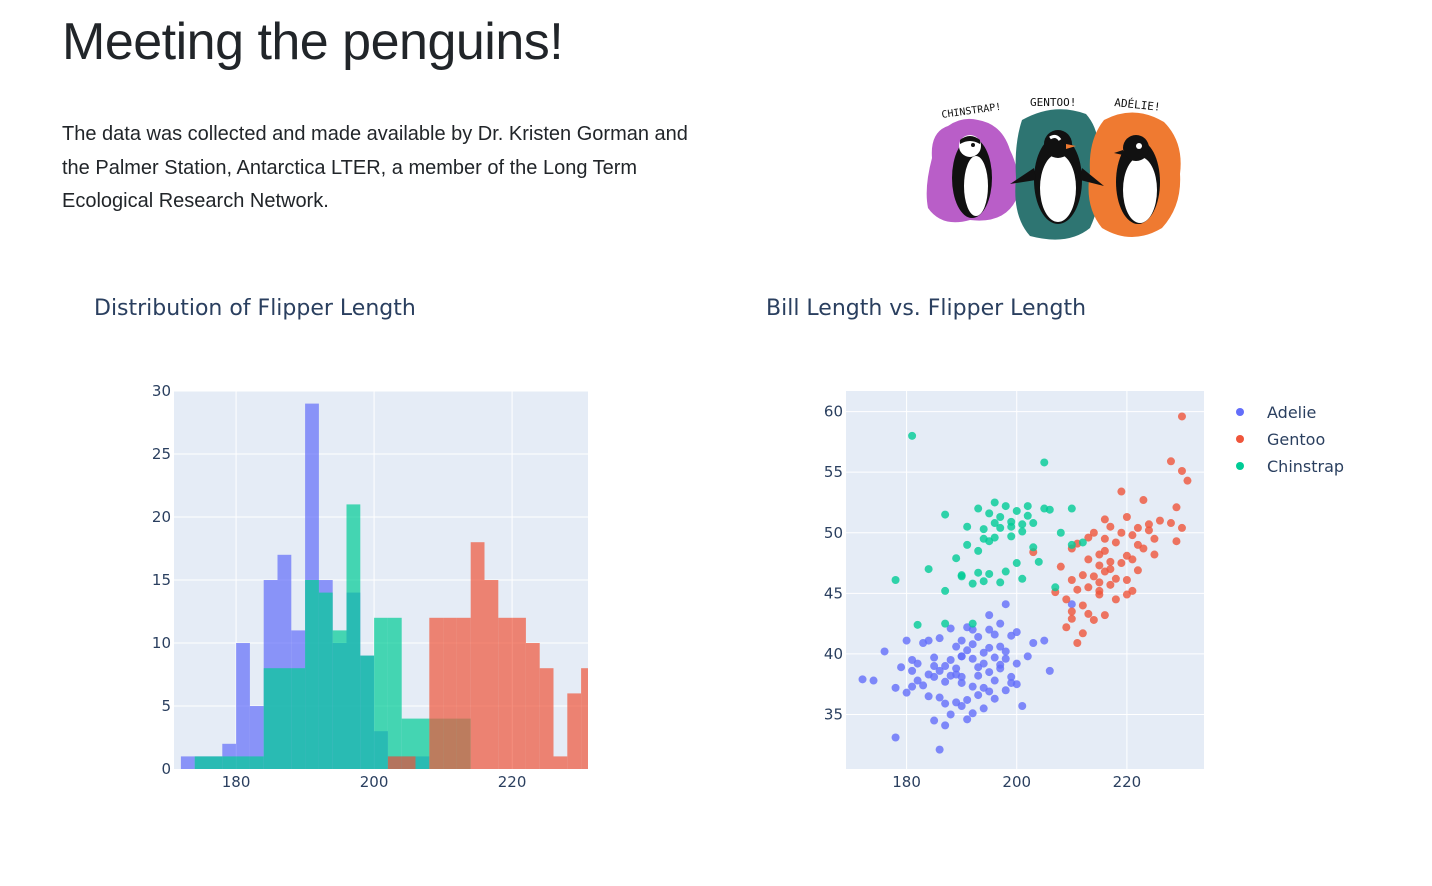 The width and height of the screenshot is (1432, 886). Describe the element at coordinates (989, 530) in the screenshot. I see `series-chinstrap` at that location.